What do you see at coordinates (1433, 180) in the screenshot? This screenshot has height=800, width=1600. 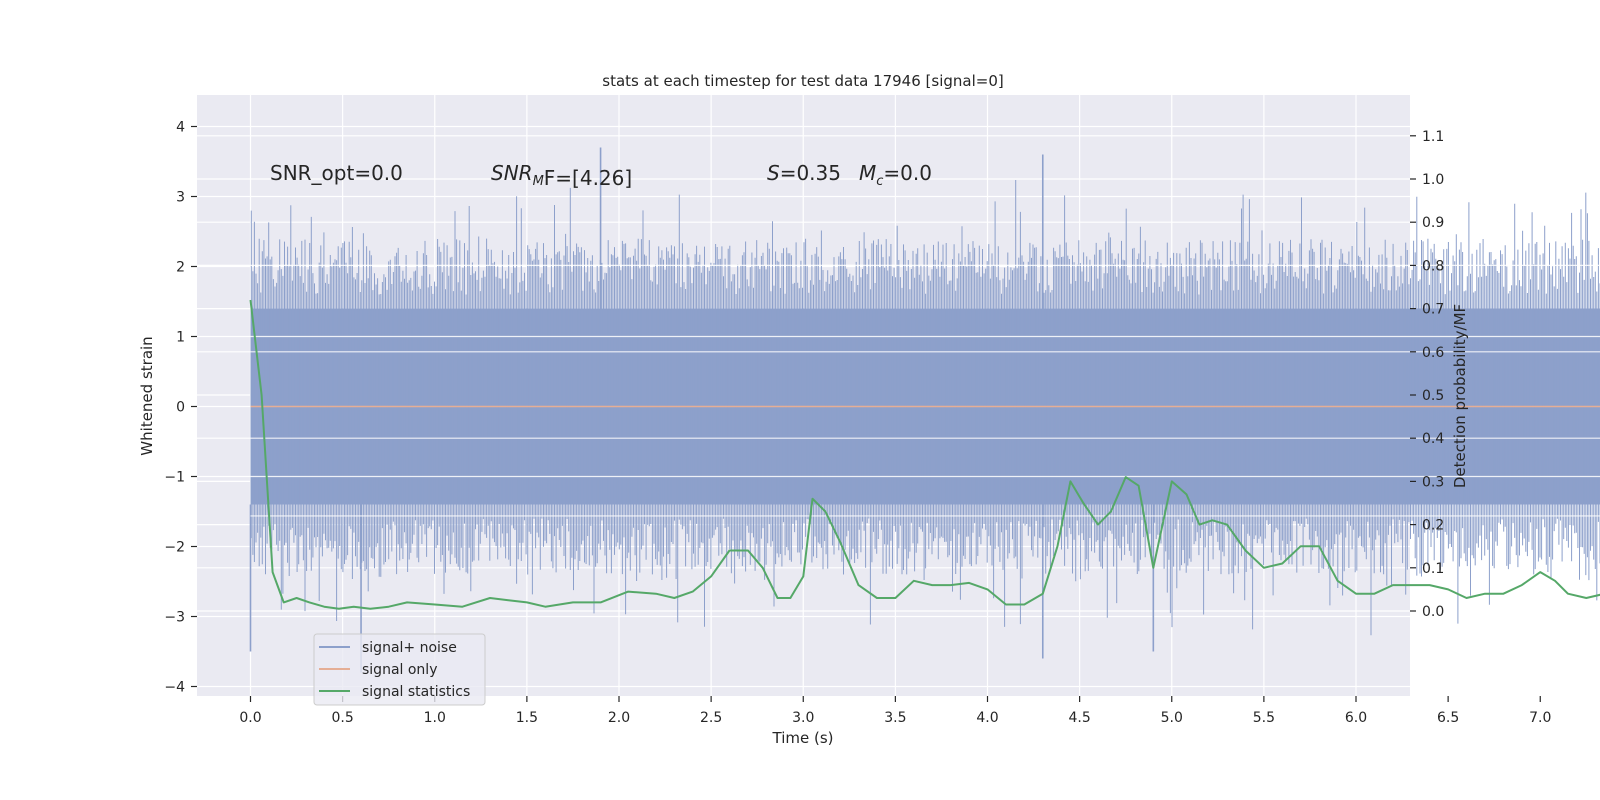 I see `y2-tick-label: 1.0` at bounding box center [1433, 180].